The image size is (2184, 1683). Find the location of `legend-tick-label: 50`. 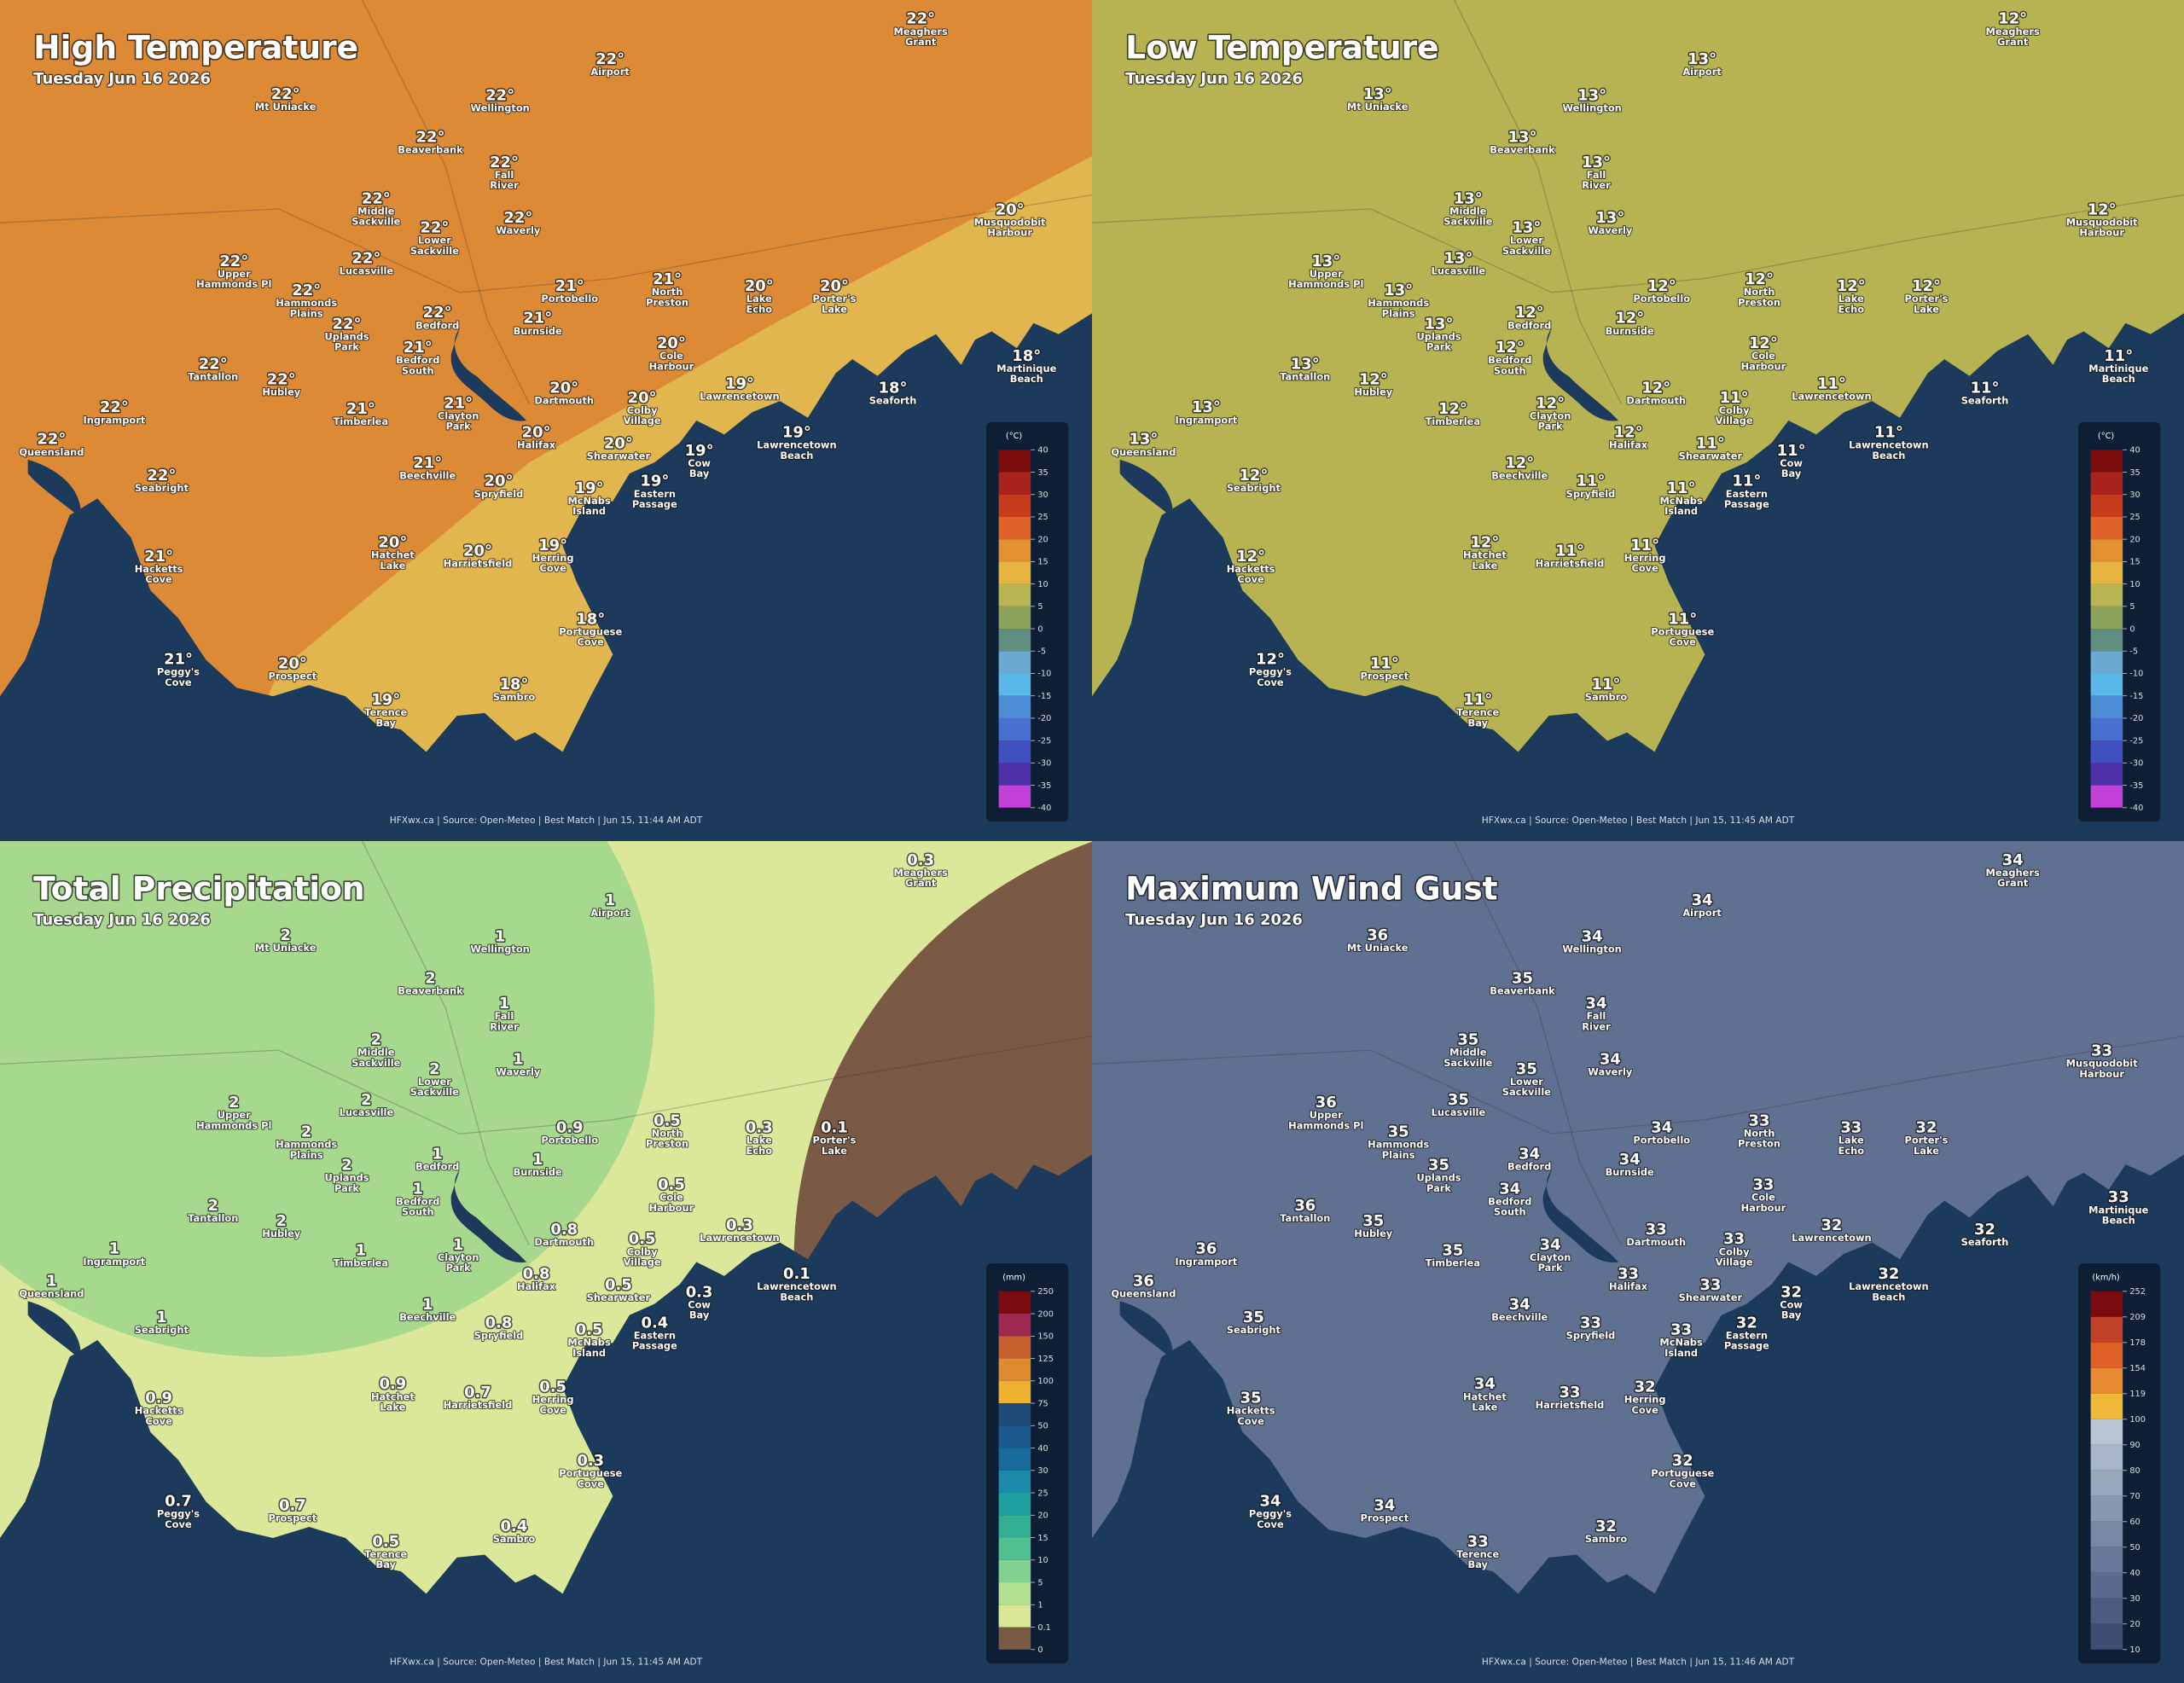

legend-tick-label: 50 is located at coordinates (1042, 1426).